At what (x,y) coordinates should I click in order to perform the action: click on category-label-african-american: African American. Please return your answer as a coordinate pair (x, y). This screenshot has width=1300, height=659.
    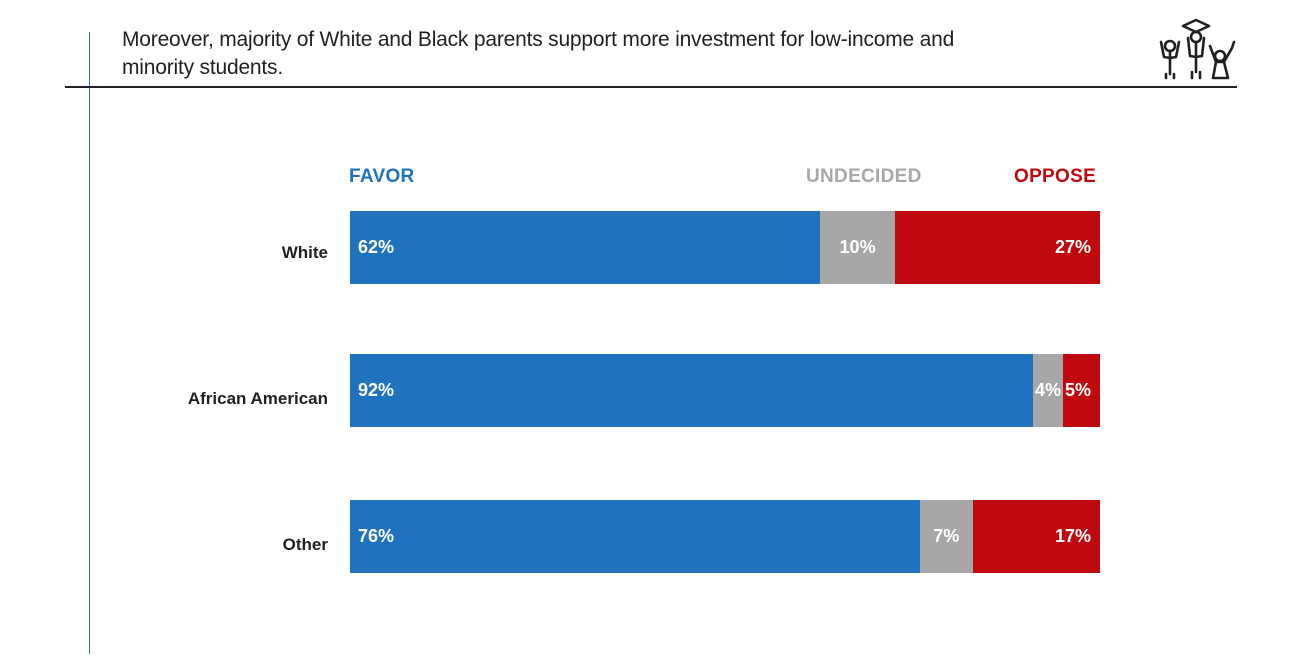
    Looking at the image, I should click on (257, 398).